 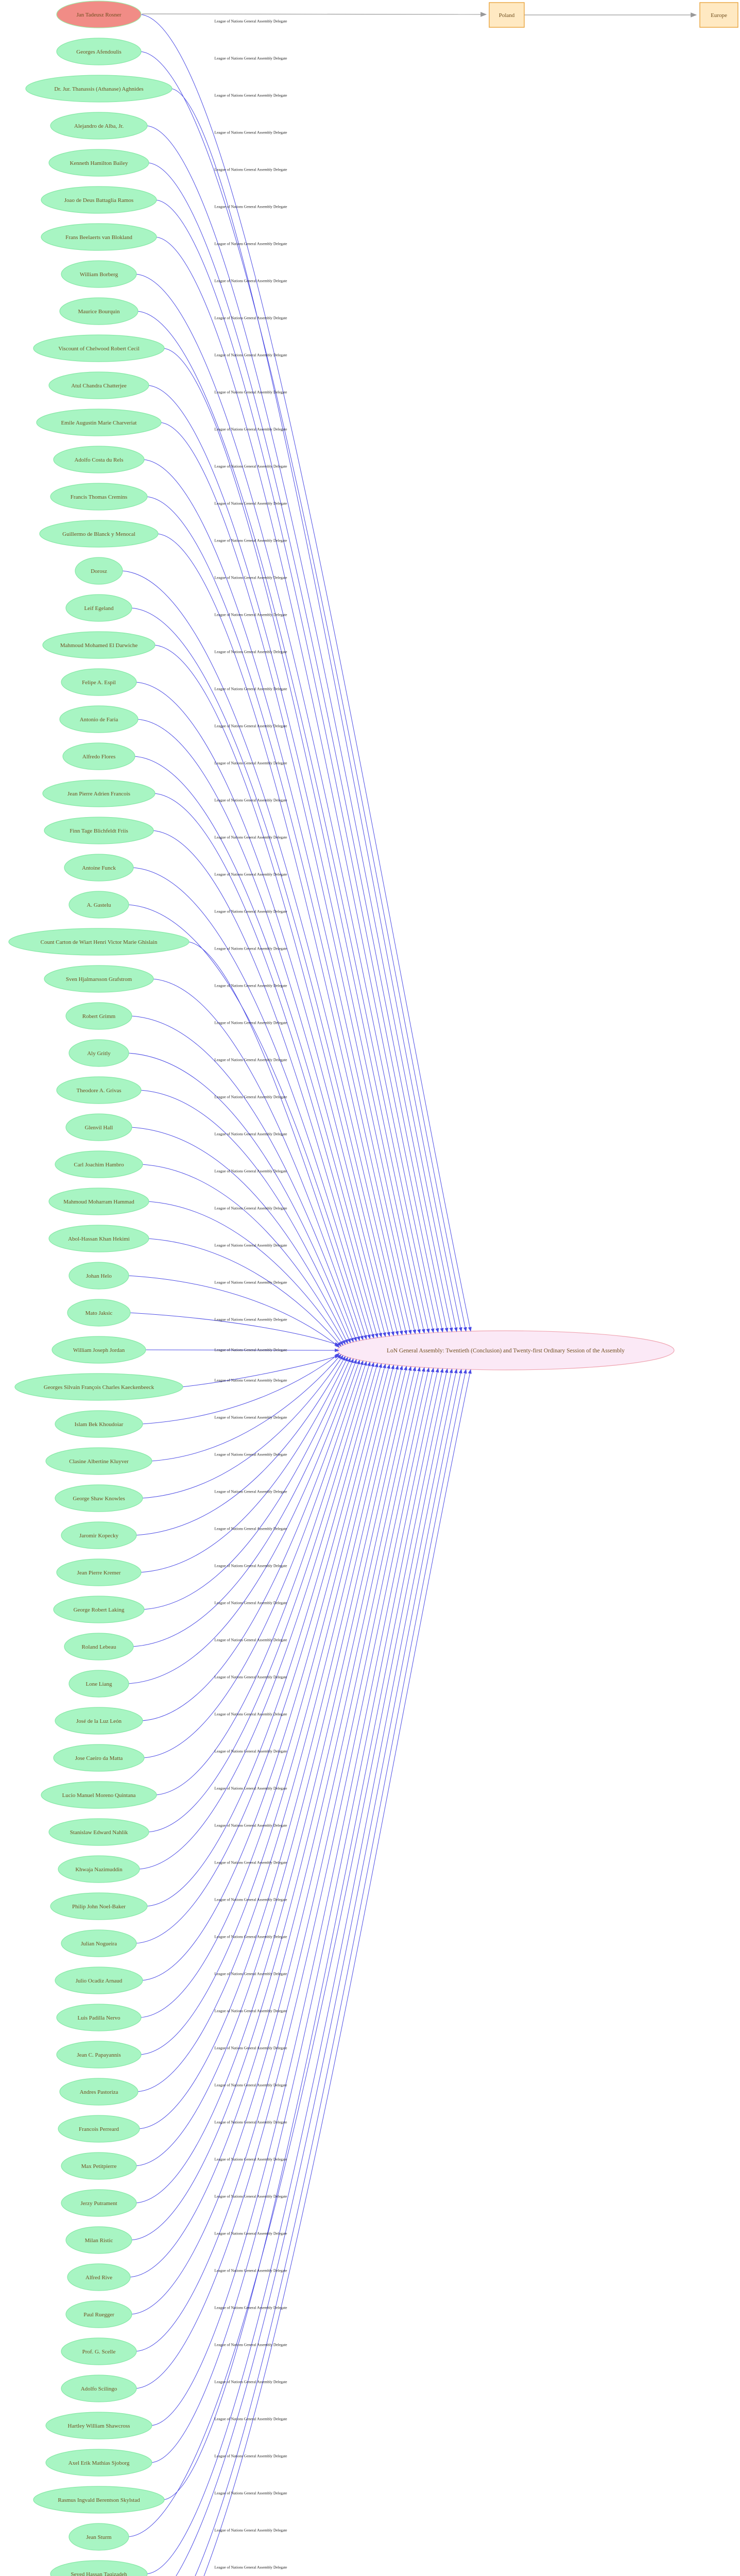 I want to click on person-node: William Borberg, so click(x=99, y=274).